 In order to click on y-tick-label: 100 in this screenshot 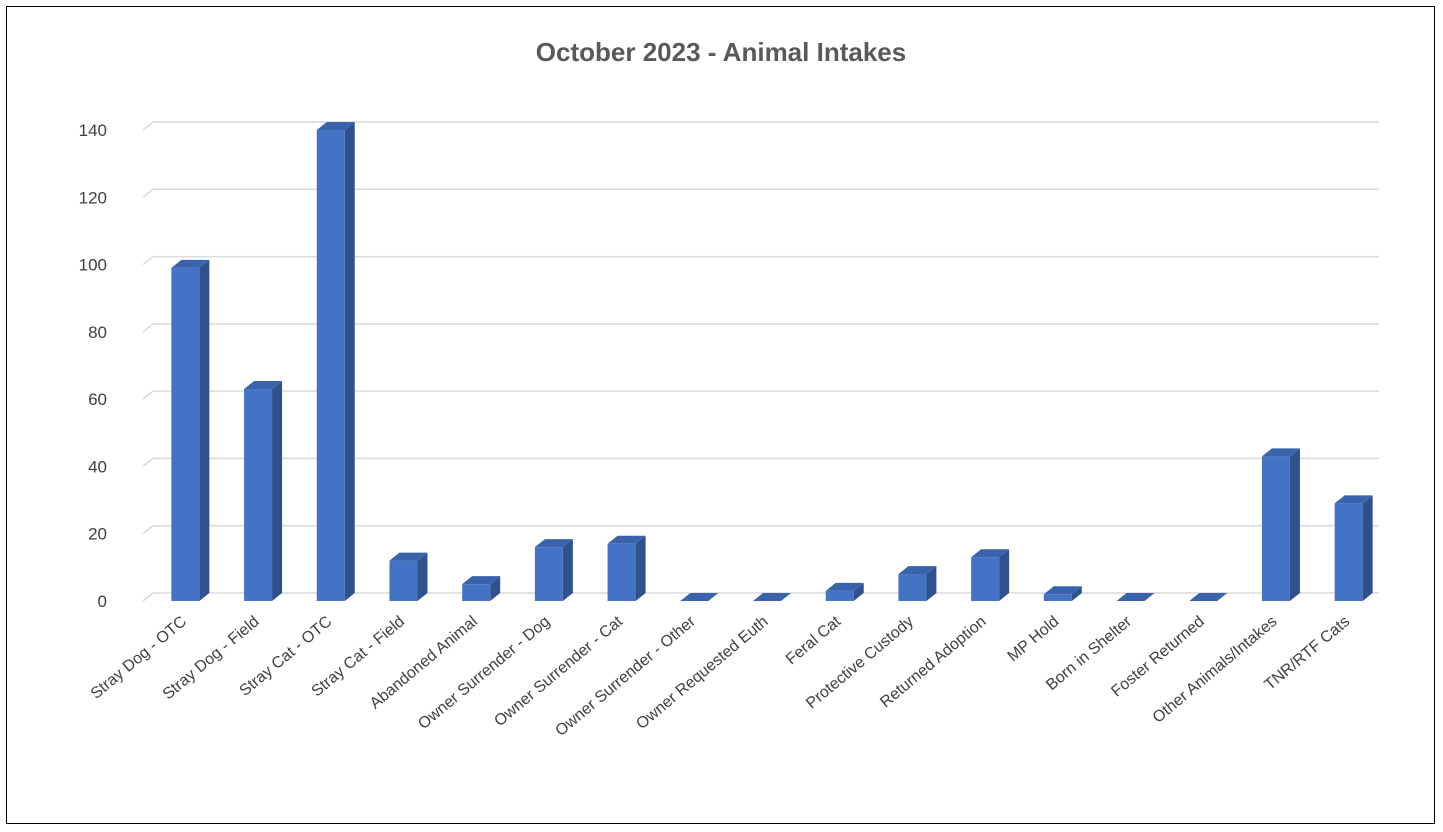, I will do `click(93, 265)`.